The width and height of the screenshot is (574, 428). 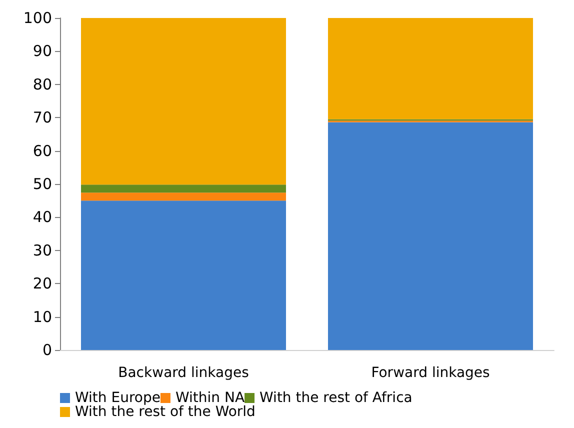 What do you see at coordinates (42, 217) in the screenshot?
I see `y-tick-label: 40` at bounding box center [42, 217].